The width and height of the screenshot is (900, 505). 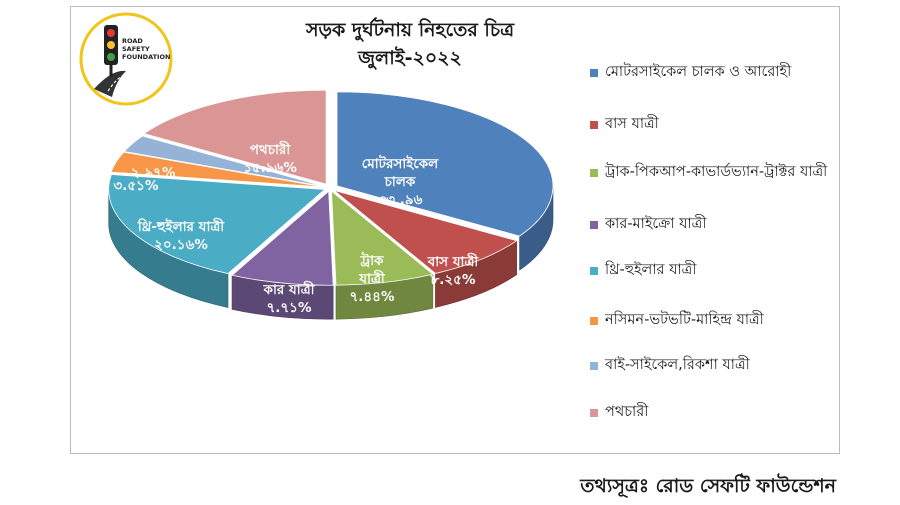 I want to click on road-safety-foundation-logo: ROAD SAFETY FOUNDATION, so click(x=126, y=59).